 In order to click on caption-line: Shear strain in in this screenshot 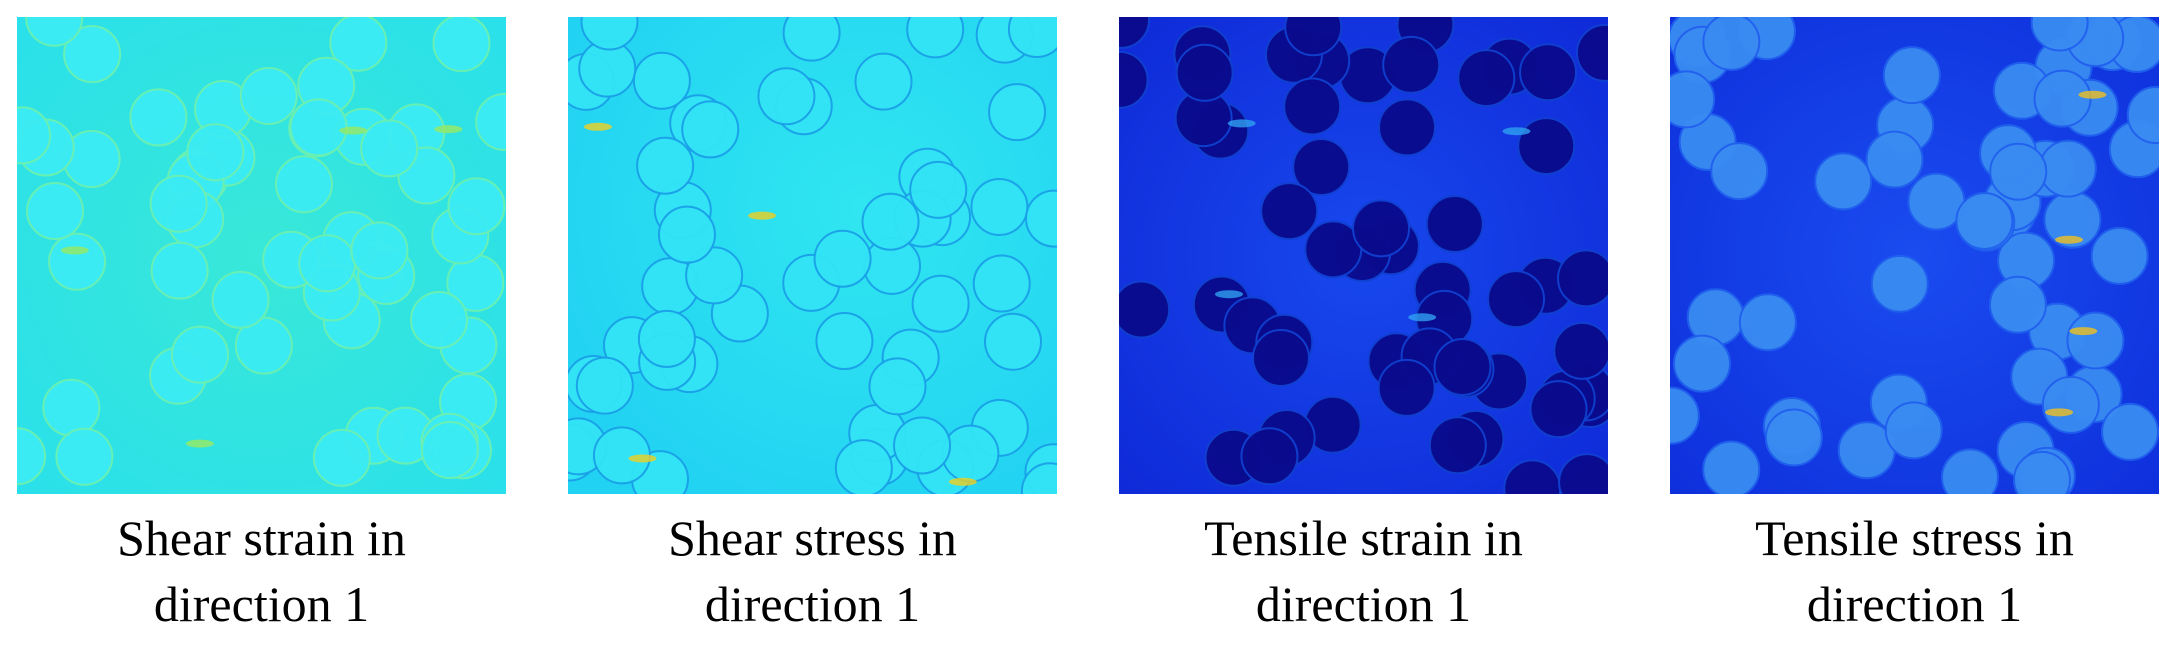, I will do `click(261, 538)`.